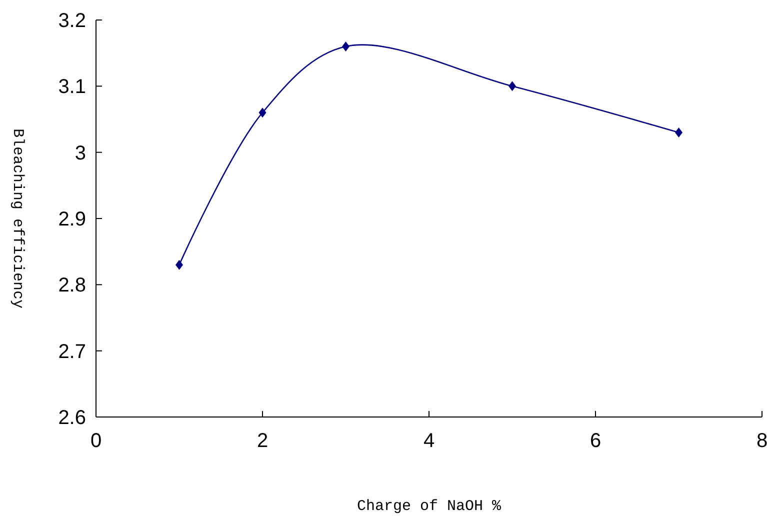  I want to click on y-tick-label: 3.1, so click(72, 87).